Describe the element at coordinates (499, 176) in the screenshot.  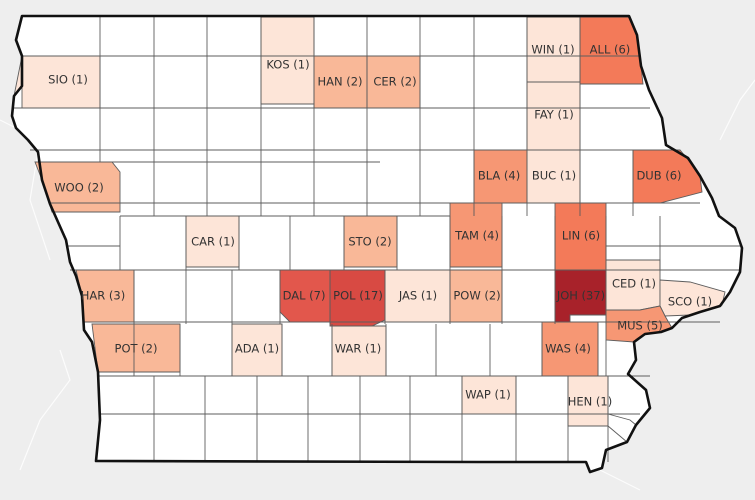
I see `county-label-bla: BLA (4)` at that location.